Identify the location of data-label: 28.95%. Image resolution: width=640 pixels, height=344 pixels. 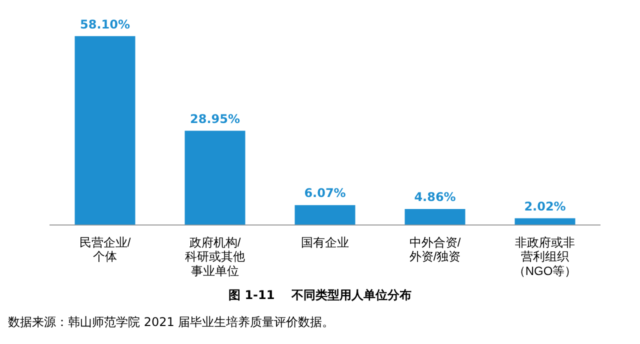
(215, 119).